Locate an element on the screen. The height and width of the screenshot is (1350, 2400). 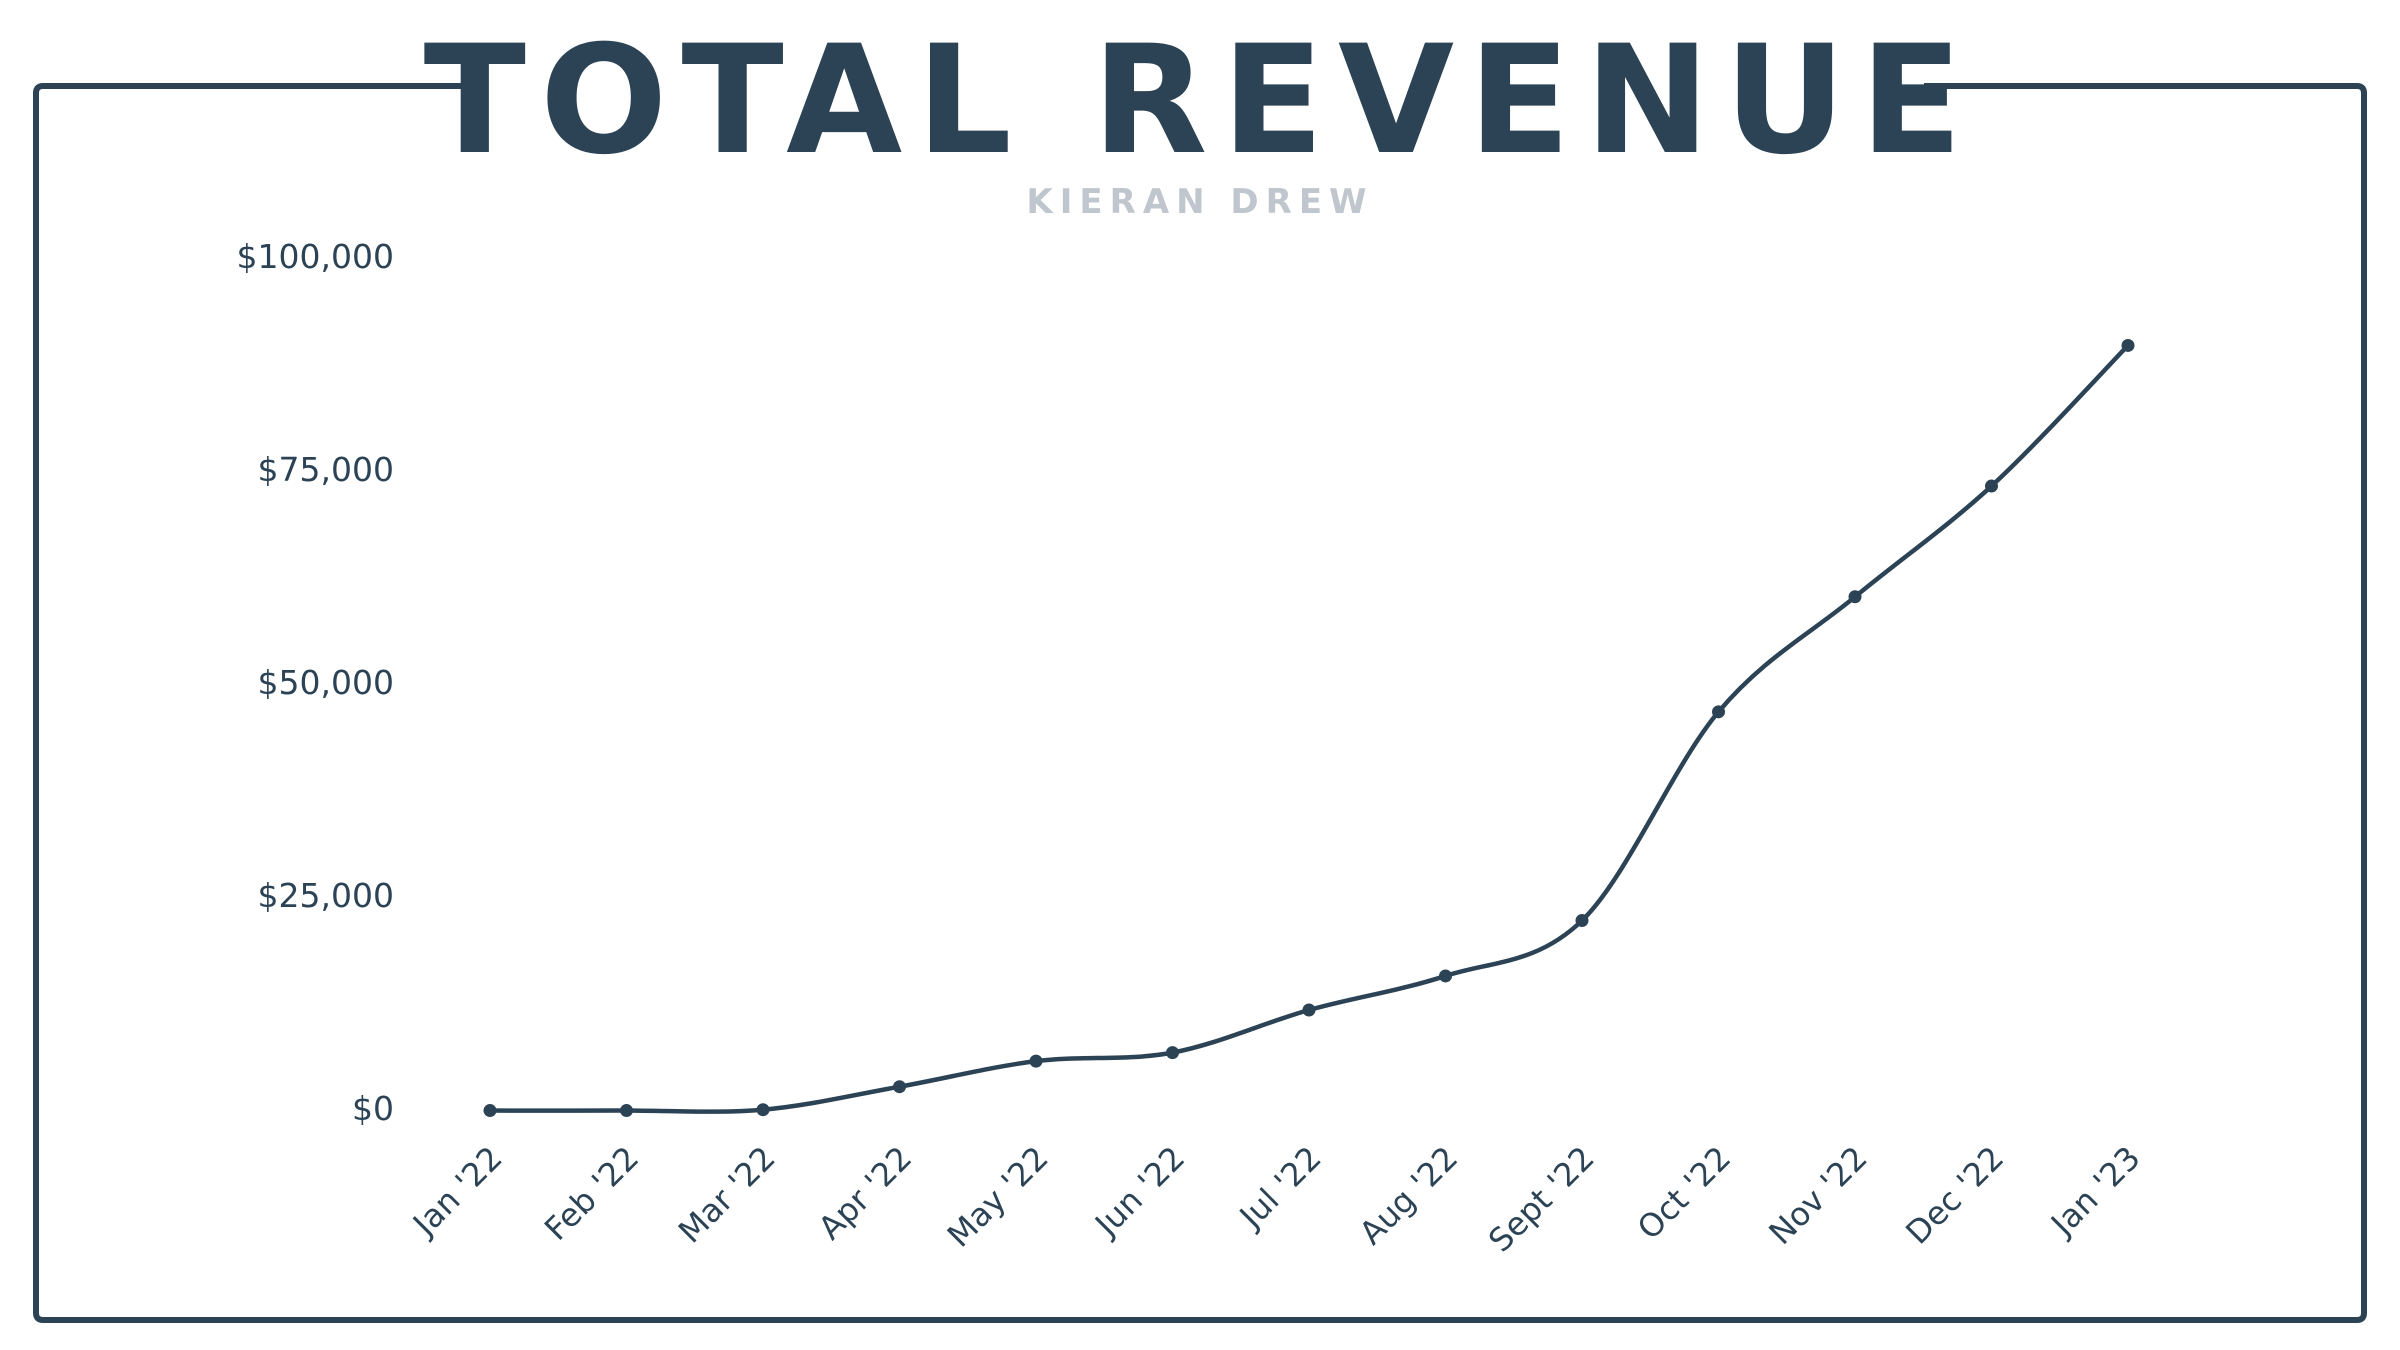
x-tick-label: Feb '22 is located at coordinates (591, 1193).